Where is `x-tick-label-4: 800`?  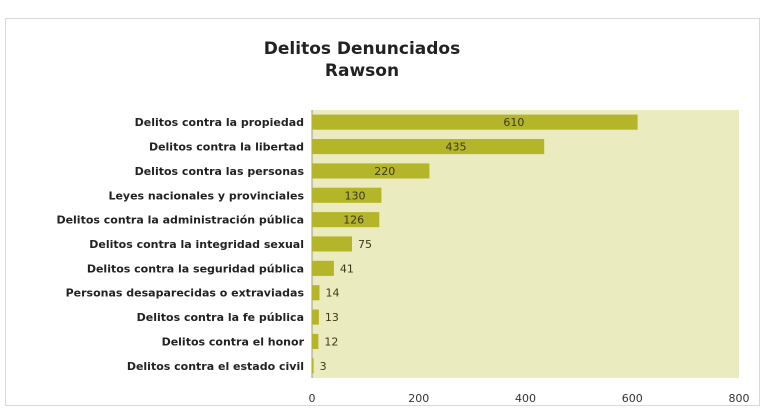
x-tick-label-4: 800 is located at coordinates (739, 398).